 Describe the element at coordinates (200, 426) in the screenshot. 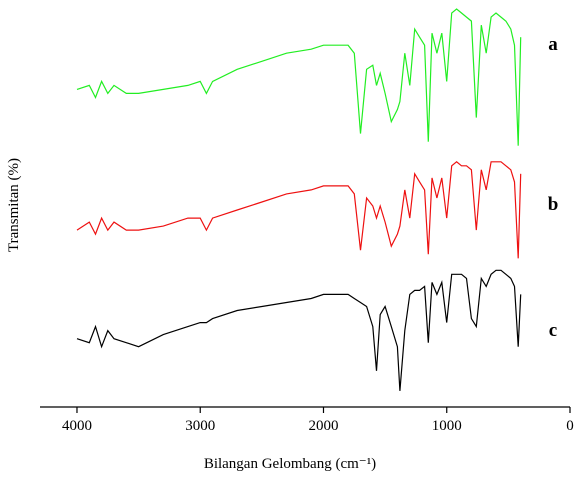

I see `x-tick-label: 3000` at that location.